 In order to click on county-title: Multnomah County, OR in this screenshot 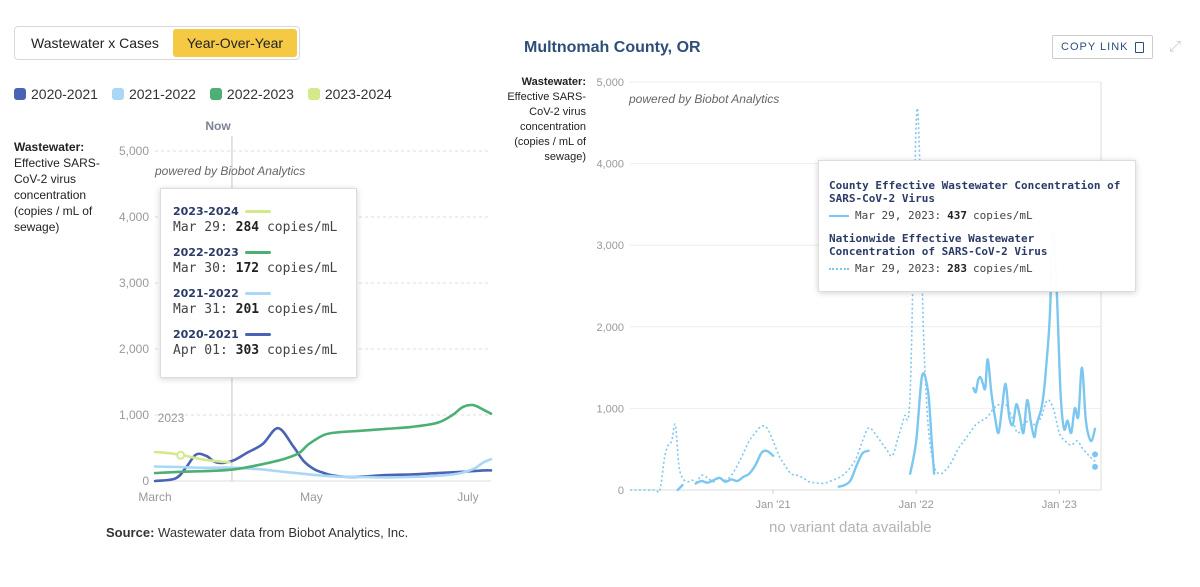, I will do `click(612, 47)`.